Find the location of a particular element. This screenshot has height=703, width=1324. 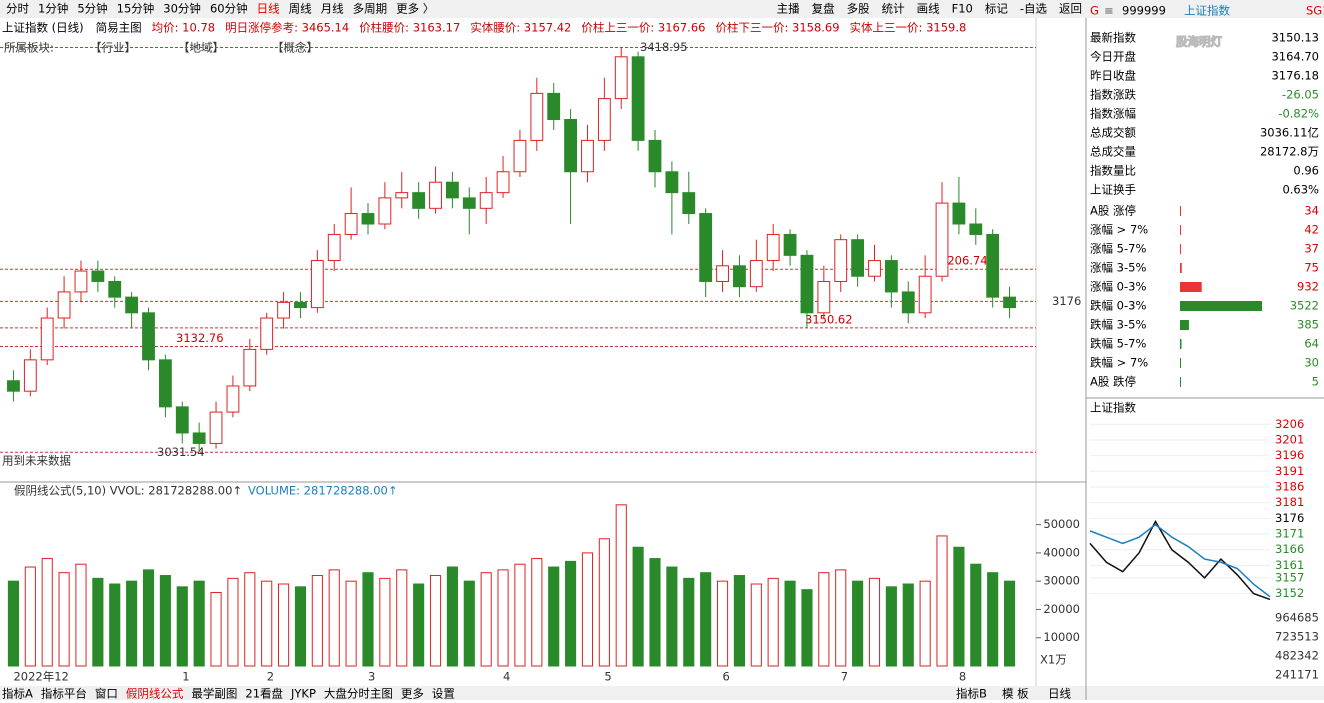

bottom-bar-bg is located at coordinates (662, 693).